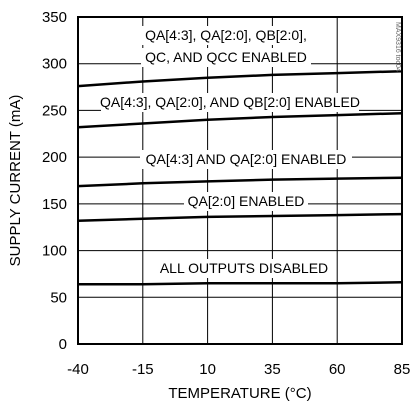 This screenshot has height=408, width=419. What do you see at coordinates (207, 369) in the screenshot?
I see `x-tick-label: 10` at bounding box center [207, 369].